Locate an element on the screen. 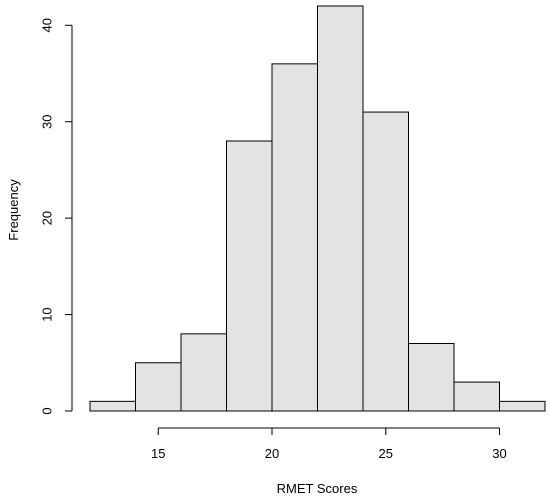 The image size is (550, 502). y-tick-label-20: 20 is located at coordinates (46, 218).